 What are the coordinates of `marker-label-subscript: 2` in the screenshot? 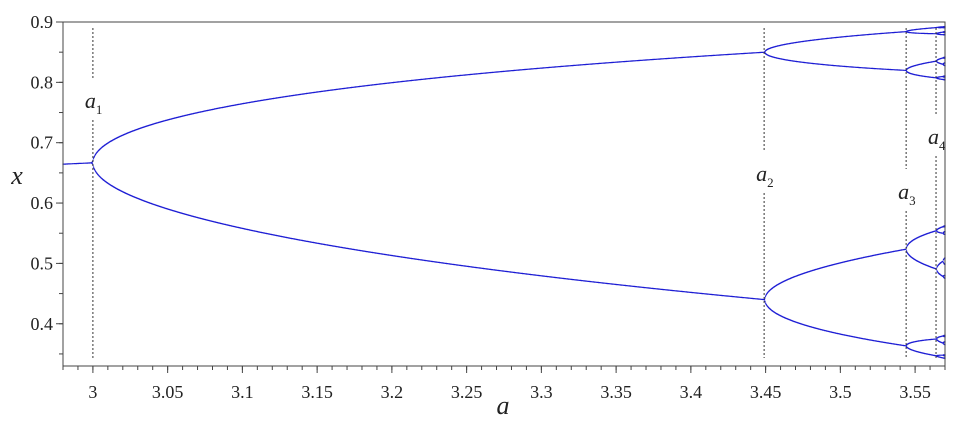 It's located at (770, 182).